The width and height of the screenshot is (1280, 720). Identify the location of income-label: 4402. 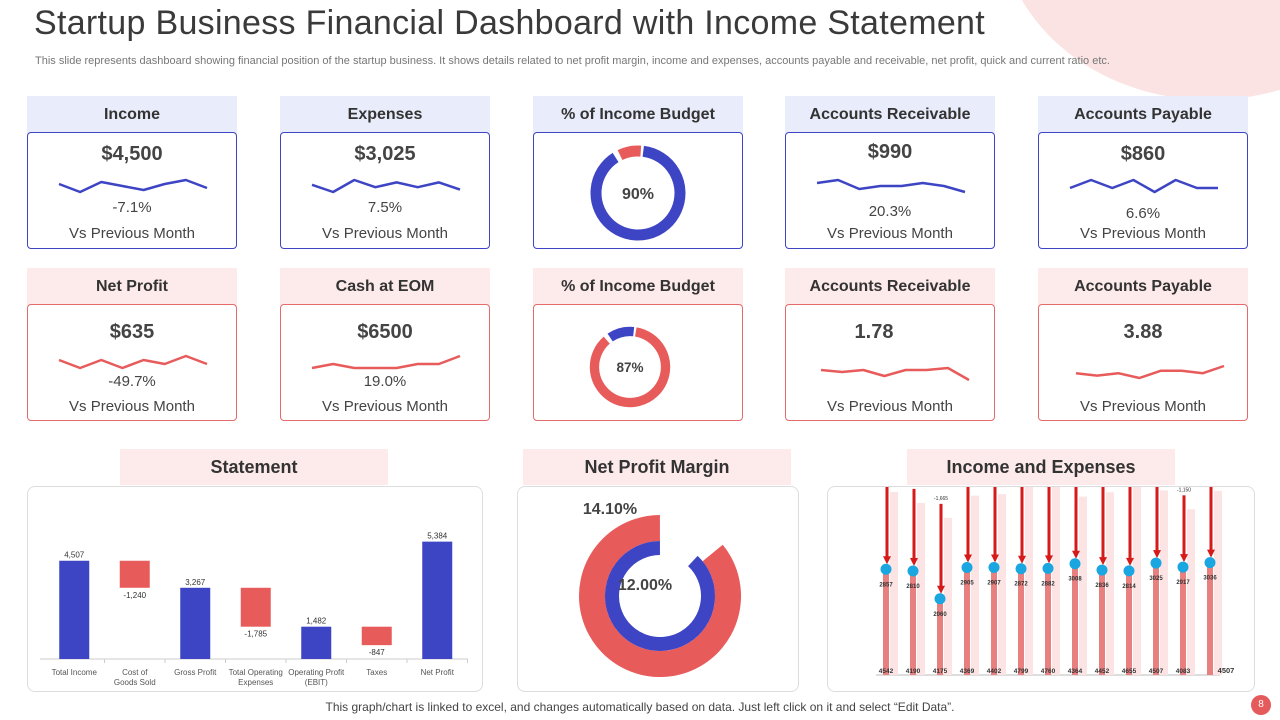
(994, 671).